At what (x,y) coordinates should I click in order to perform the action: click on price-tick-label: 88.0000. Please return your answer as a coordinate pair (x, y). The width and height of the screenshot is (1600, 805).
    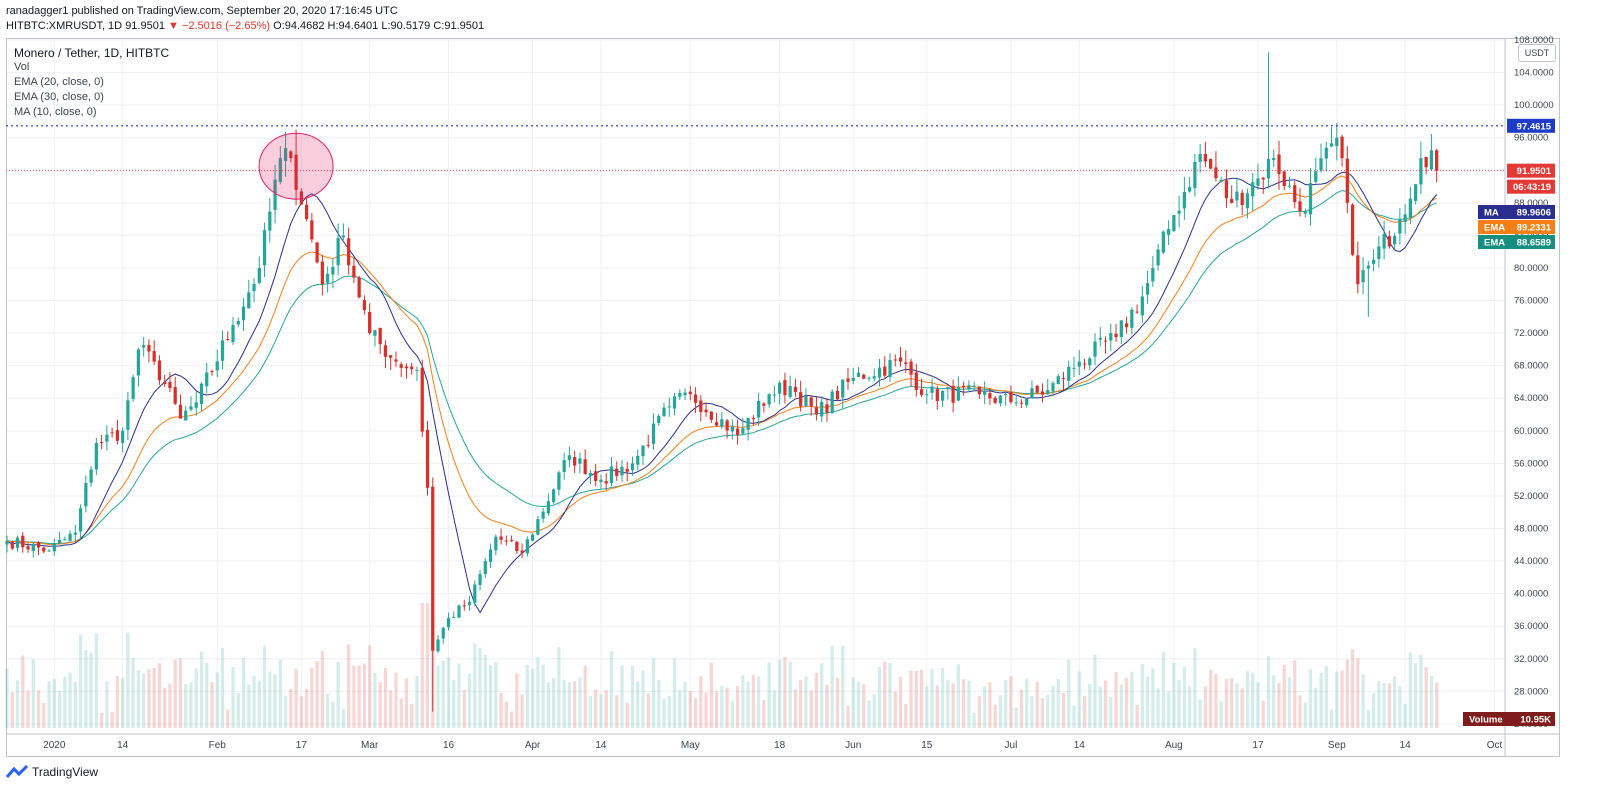
    Looking at the image, I should click on (1531, 203).